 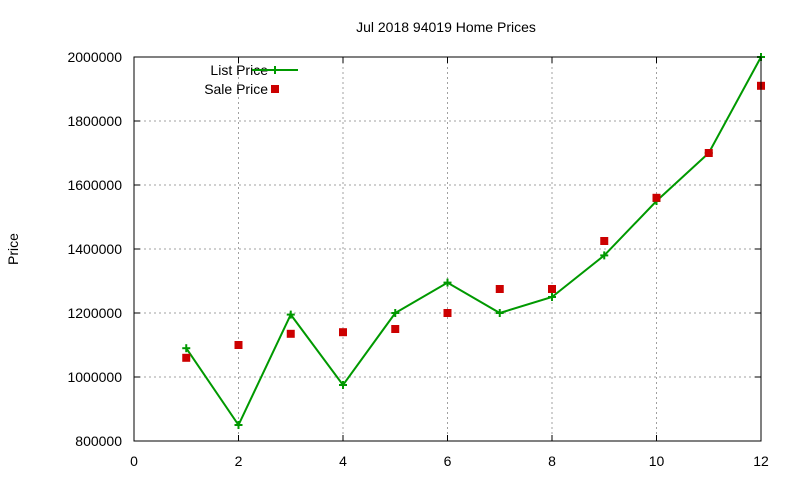 I want to click on x-tick-label: 2, so click(x=239, y=461).